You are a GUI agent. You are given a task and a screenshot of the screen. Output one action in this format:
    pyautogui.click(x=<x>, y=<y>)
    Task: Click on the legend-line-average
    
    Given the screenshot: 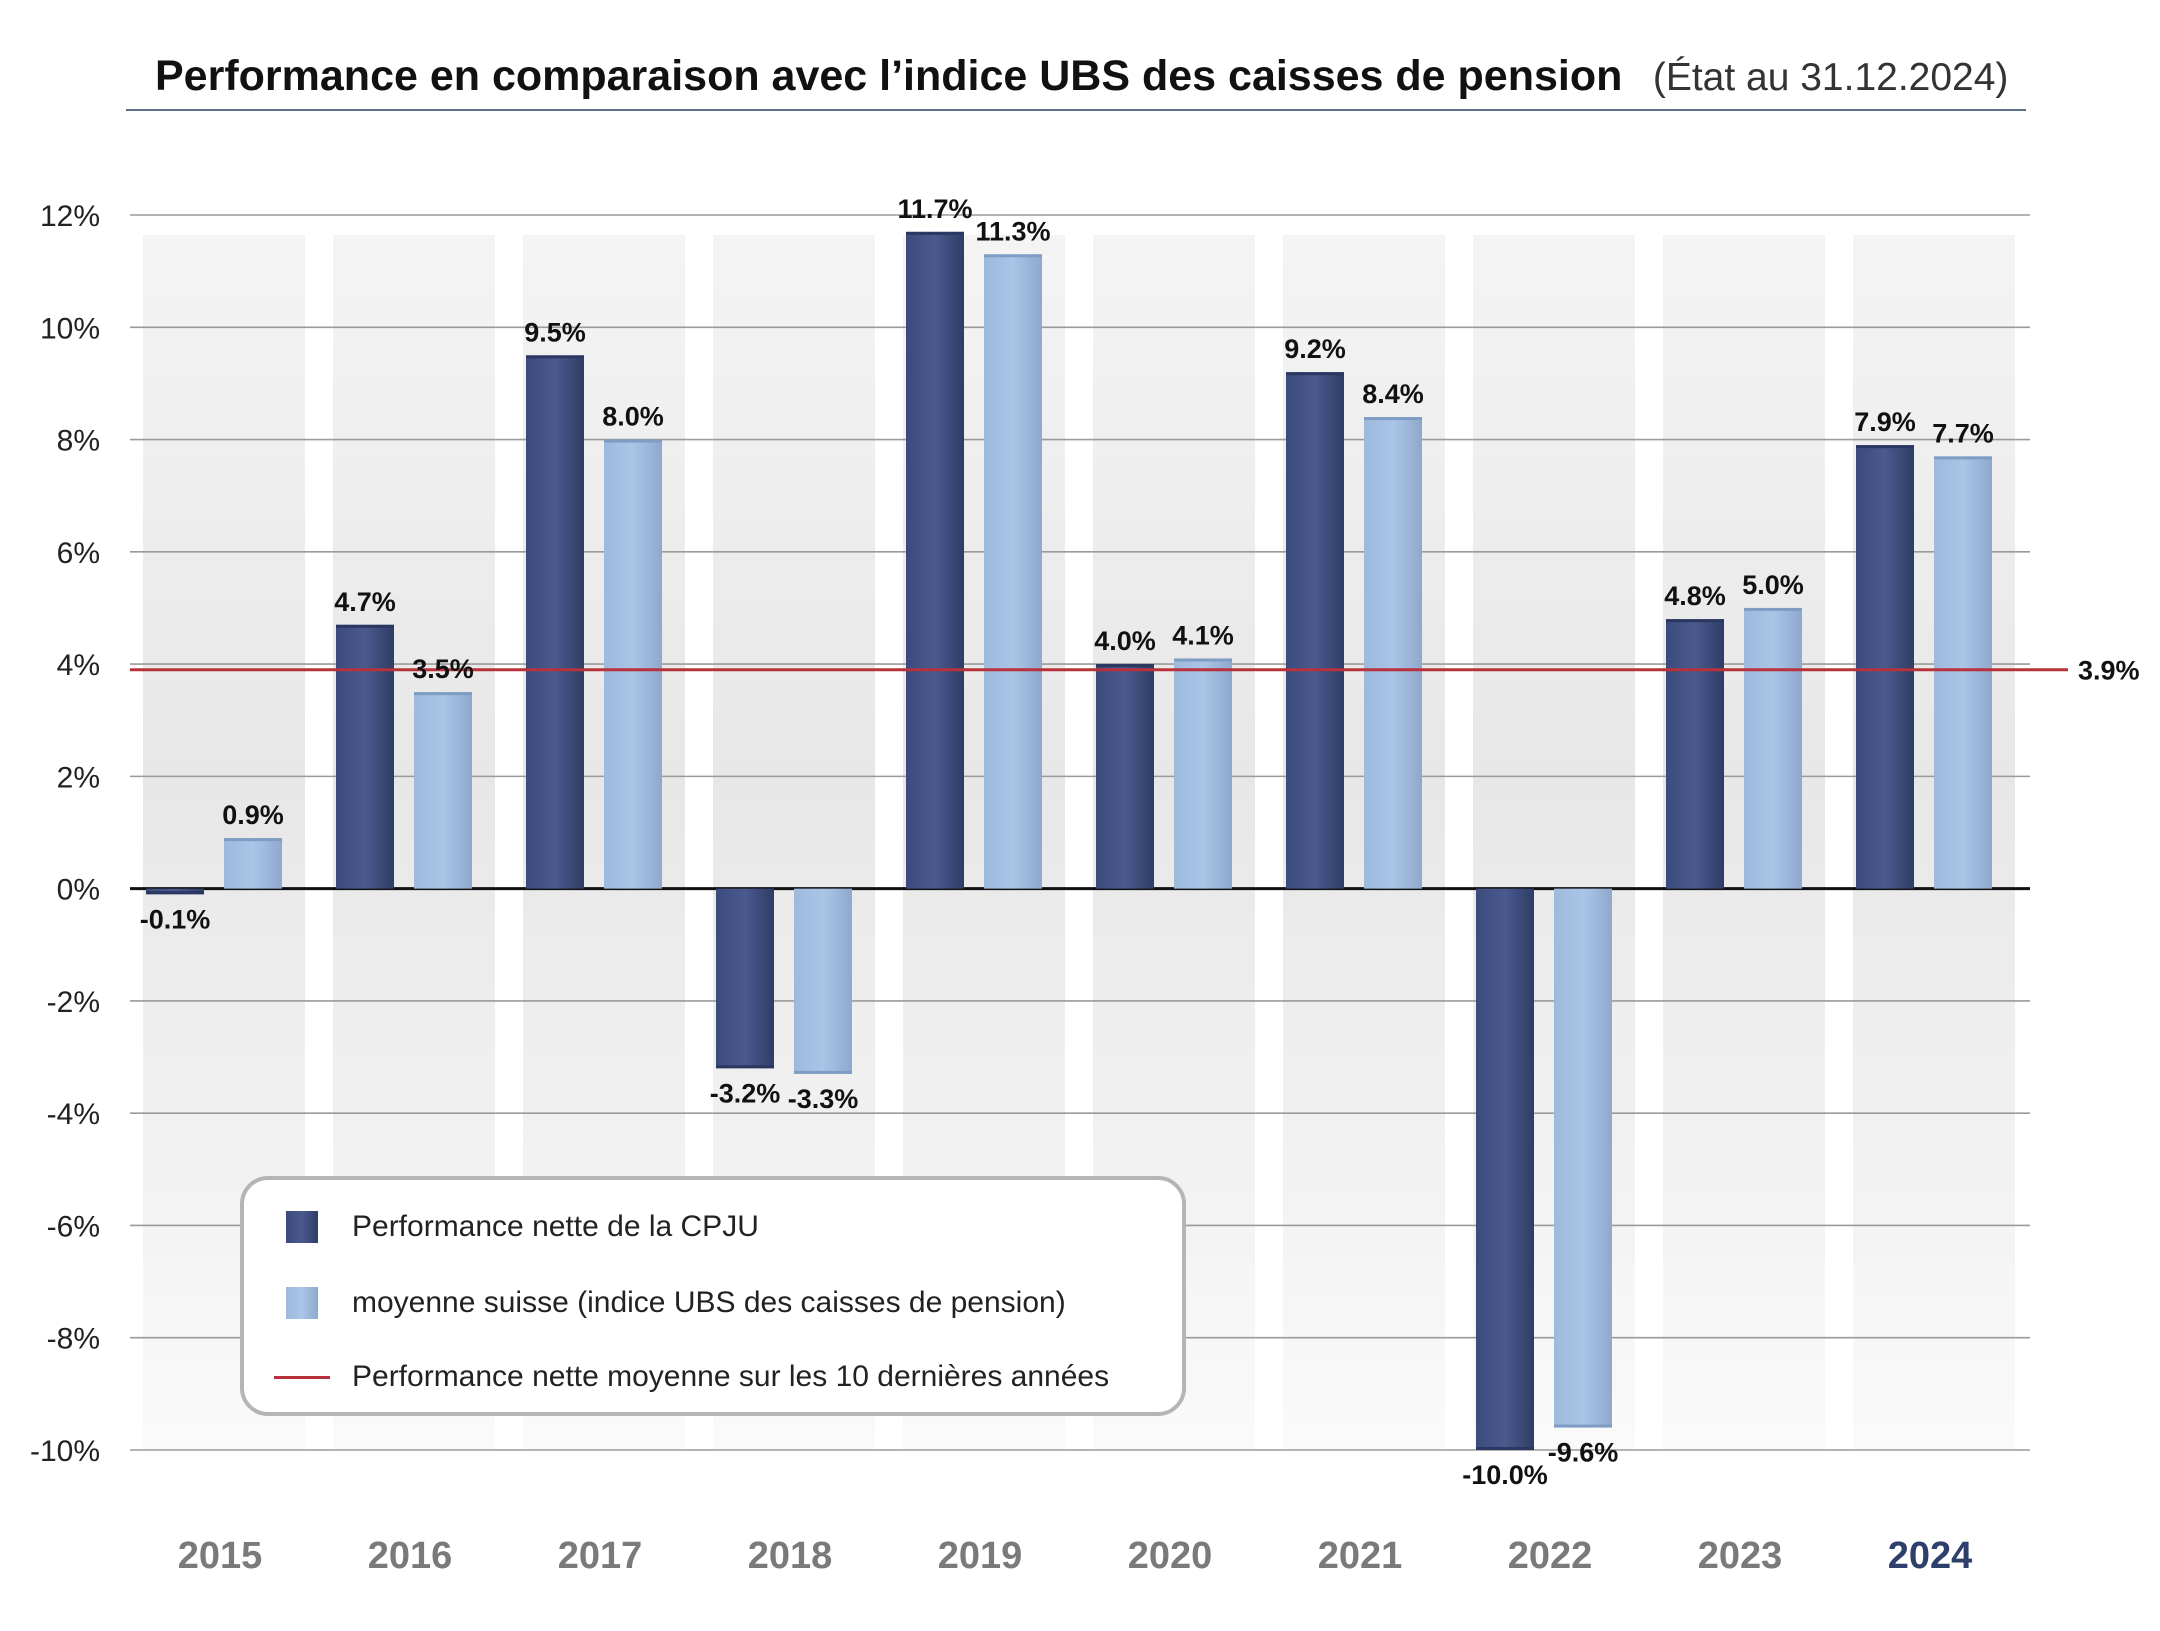 What is the action you would take?
    pyautogui.click(x=302, y=1377)
    